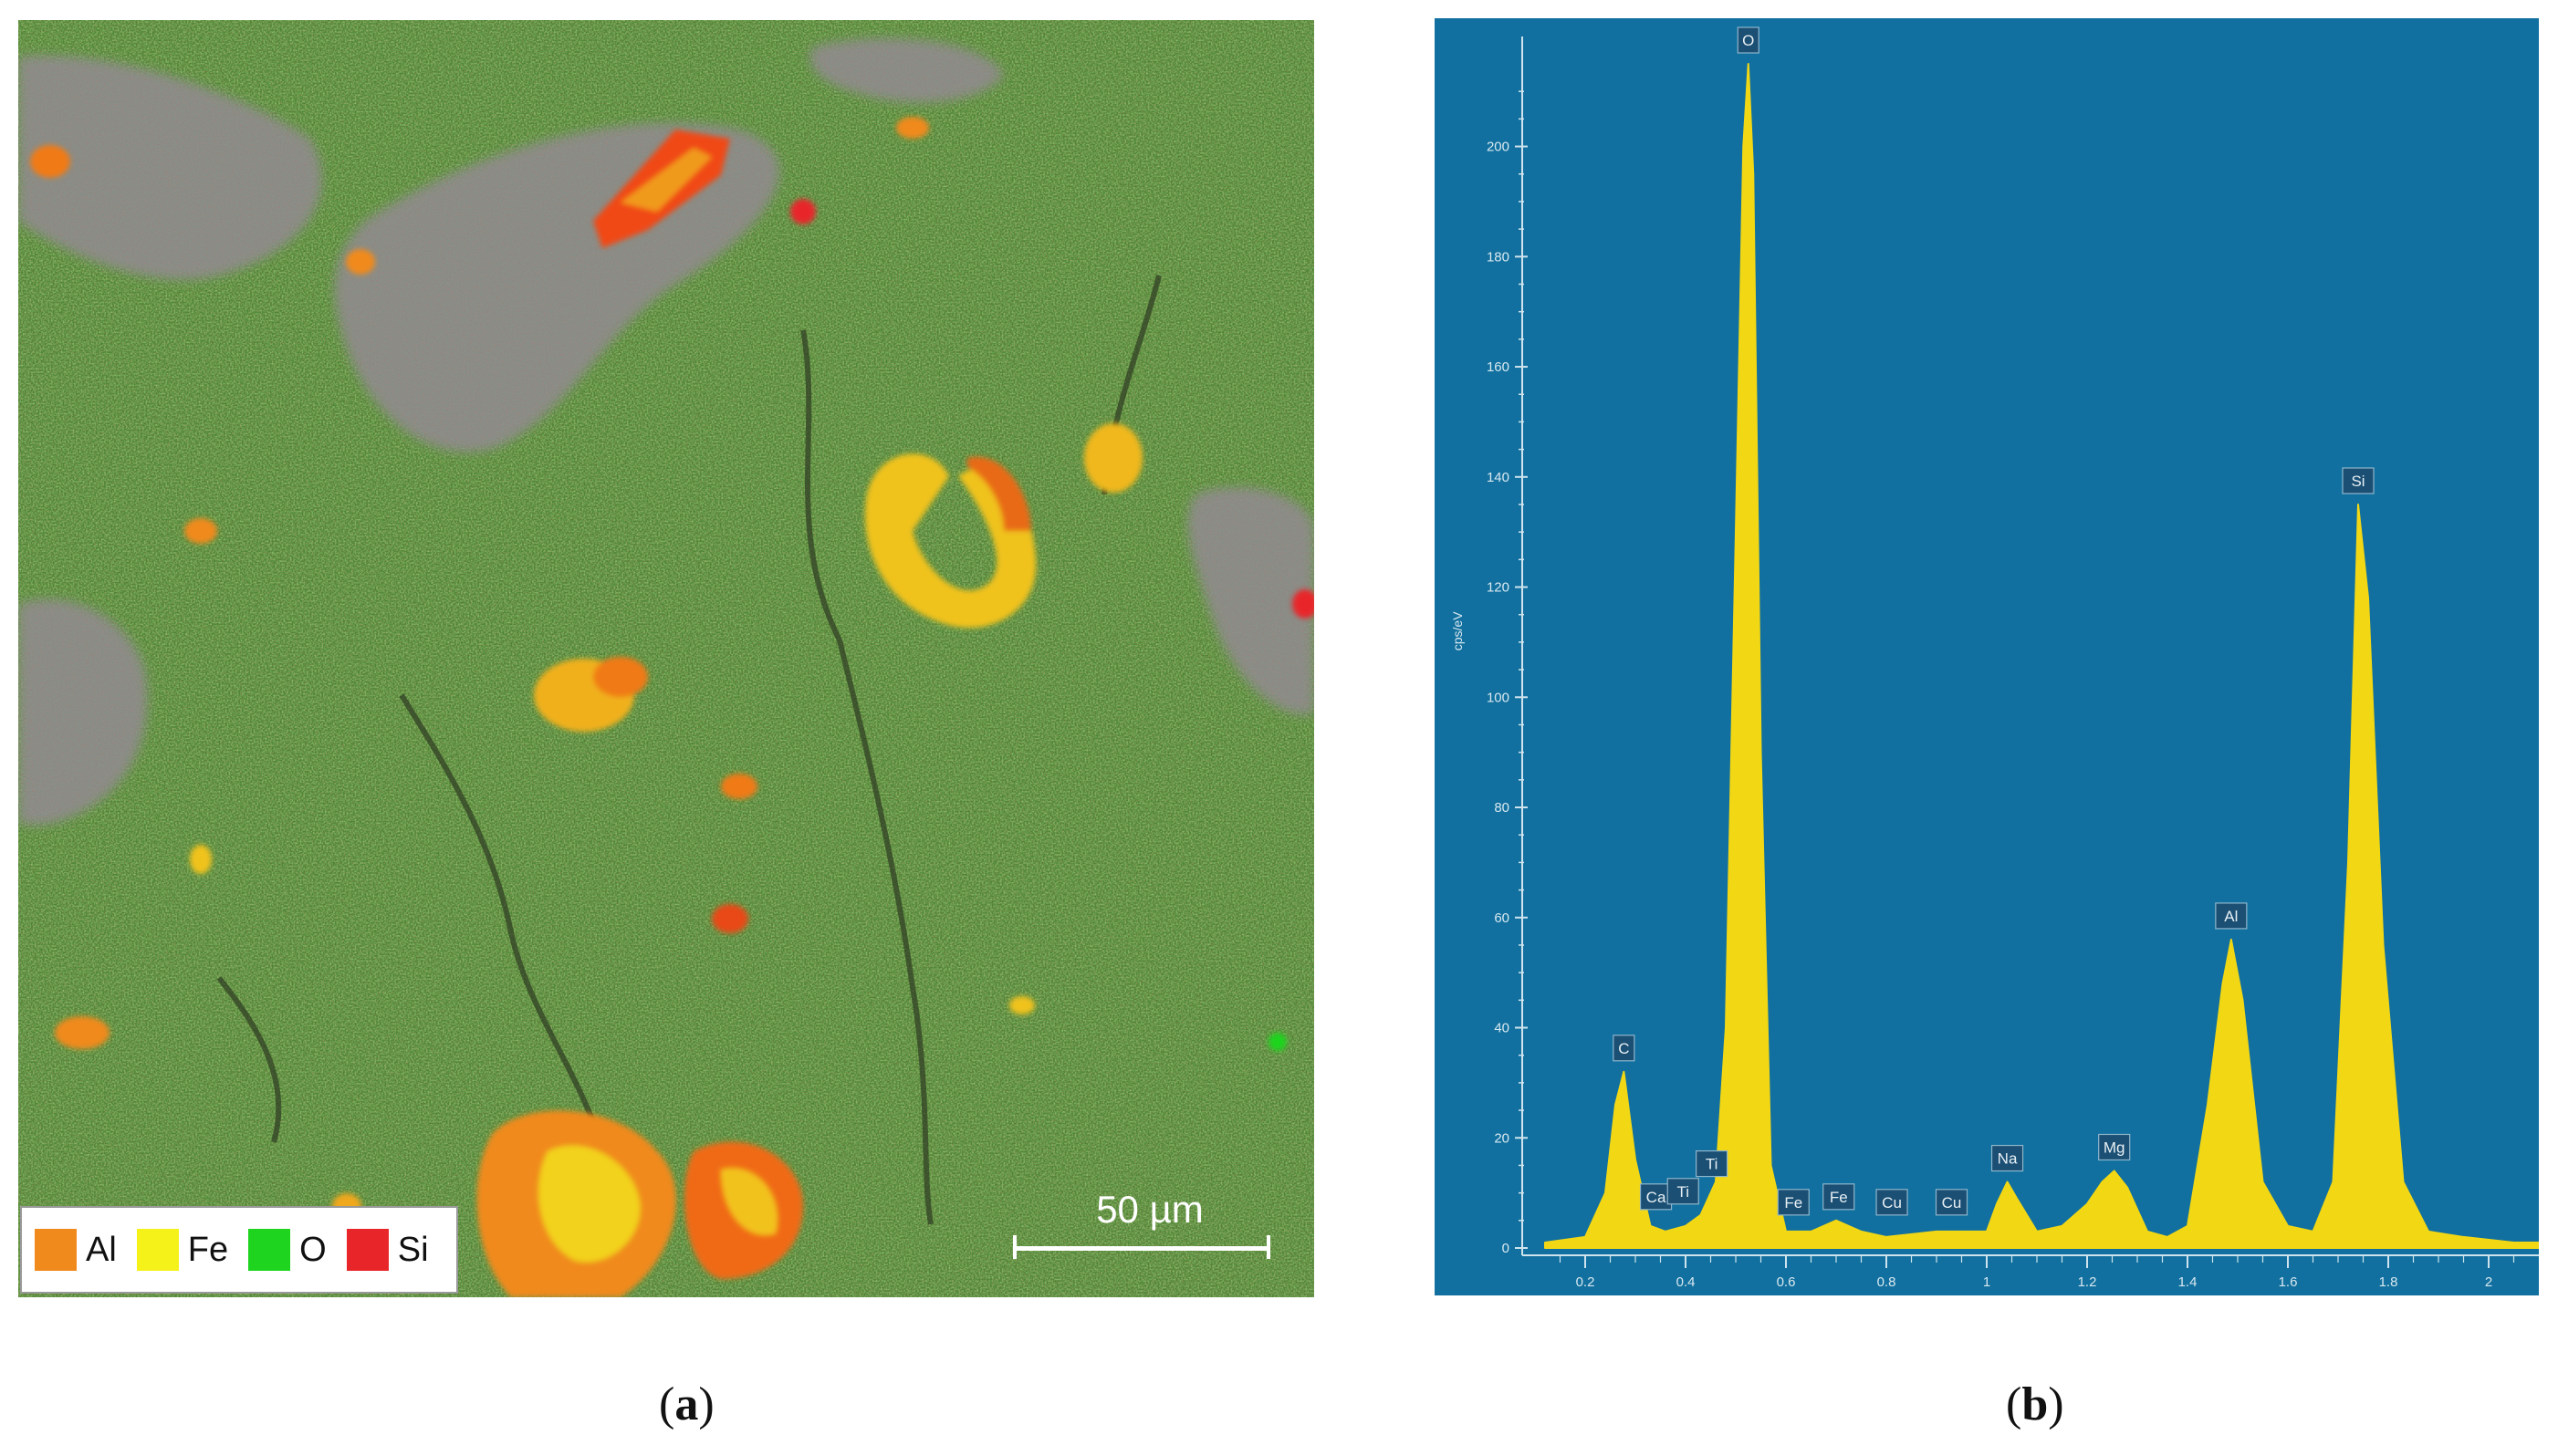  Describe the element at coordinates (1498, 147) in the screenshot. I see `y-tick-label: 200` at that location.